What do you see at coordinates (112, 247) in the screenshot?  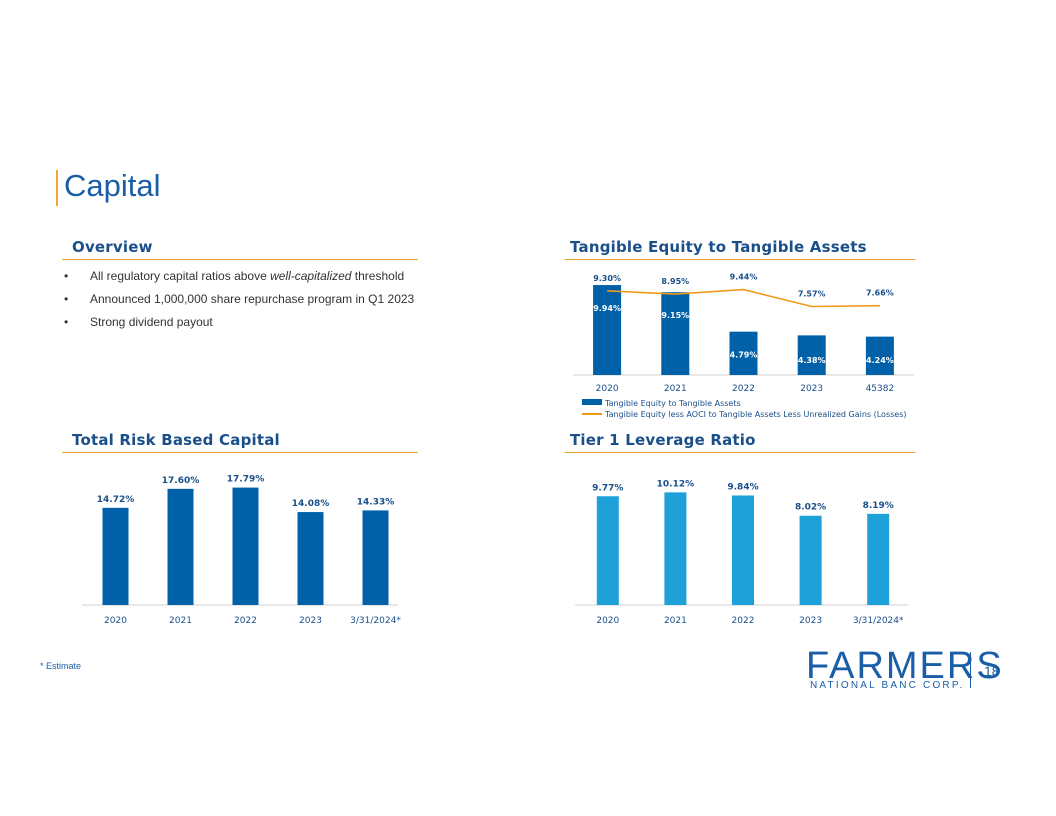 I see `overview-heading: Overview` at bounding box center [112, 247].